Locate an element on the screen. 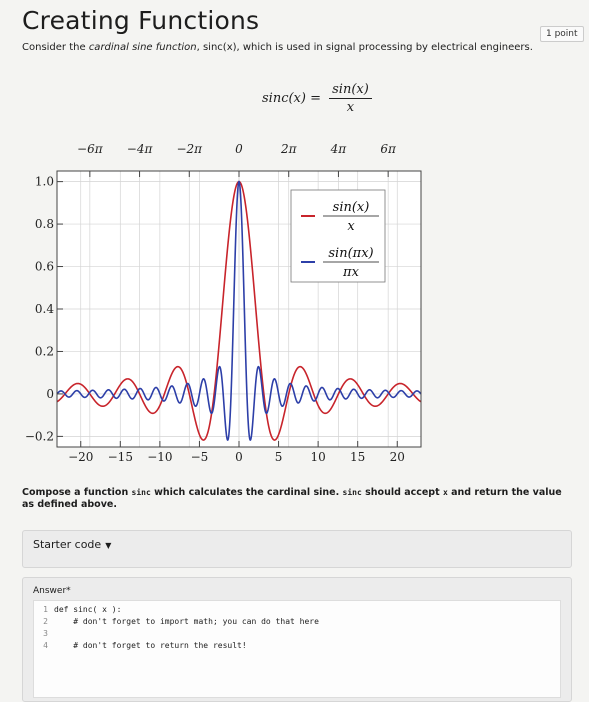 Image resolution: width=589 pixels, height=702 pixels. starter-code-toggle: Starter code ▼ is located at coordinates (72, 544).